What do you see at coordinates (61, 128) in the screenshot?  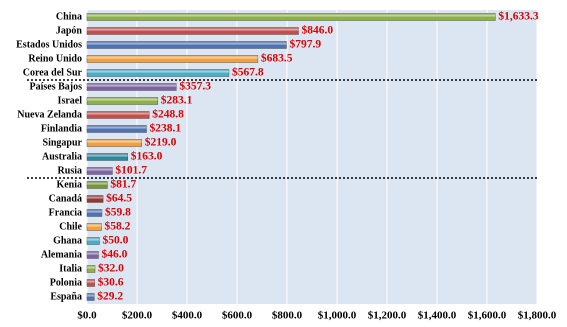 I see `y-tick-label: Finlandia` at bounding box center [61, 128].